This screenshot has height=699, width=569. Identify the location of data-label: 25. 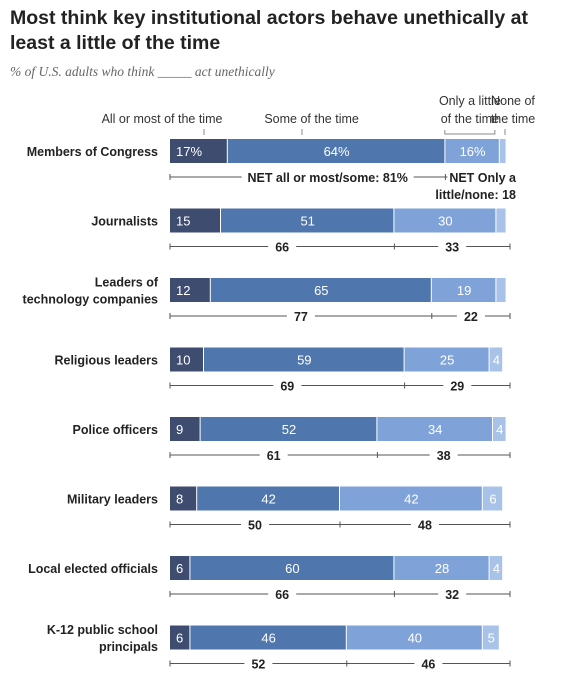
(447, 360).